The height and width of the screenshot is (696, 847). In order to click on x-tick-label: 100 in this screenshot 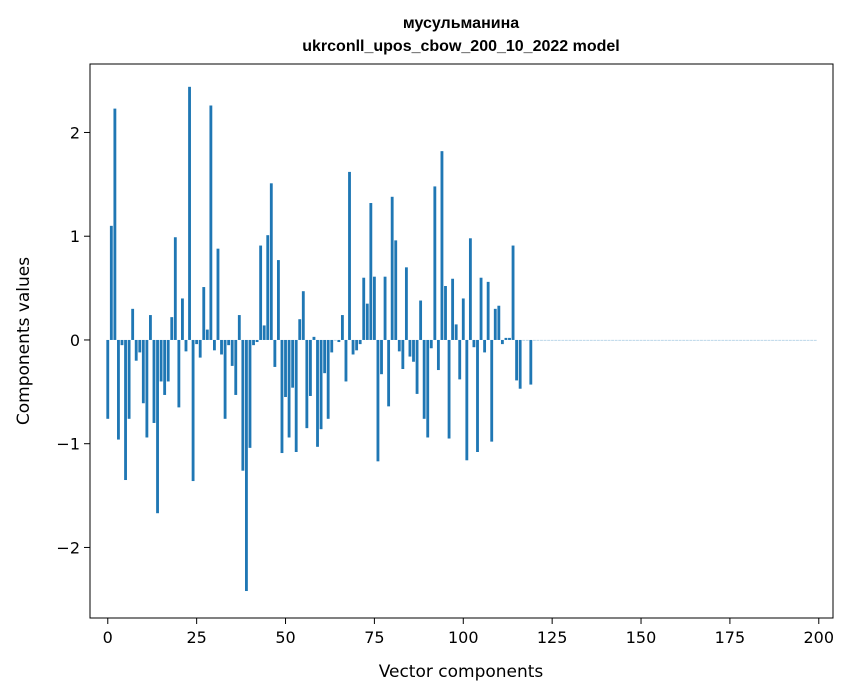, I will do `click(463, 637)`.